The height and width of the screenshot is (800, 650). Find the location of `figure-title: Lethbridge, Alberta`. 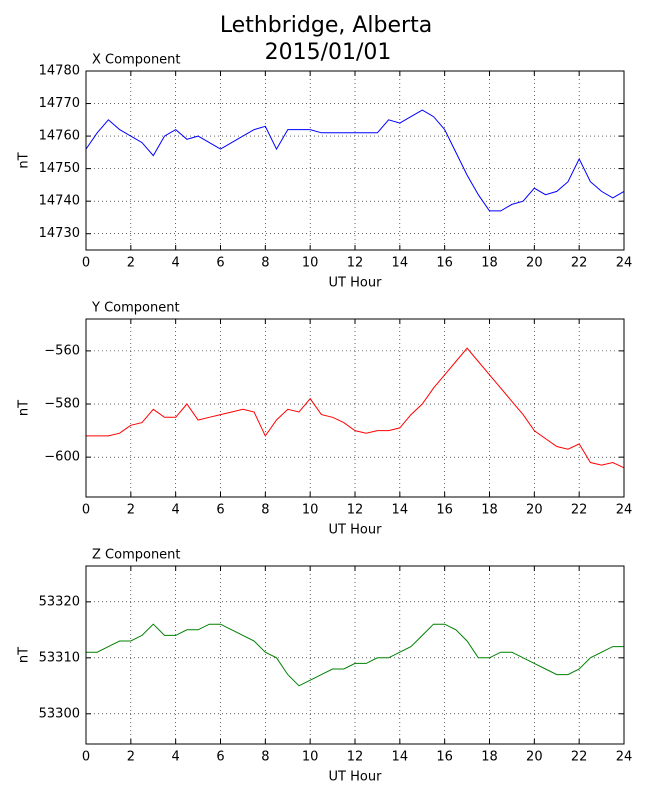

figure-title: Lethbridge, Alberta is located at coordinates (326, 25).